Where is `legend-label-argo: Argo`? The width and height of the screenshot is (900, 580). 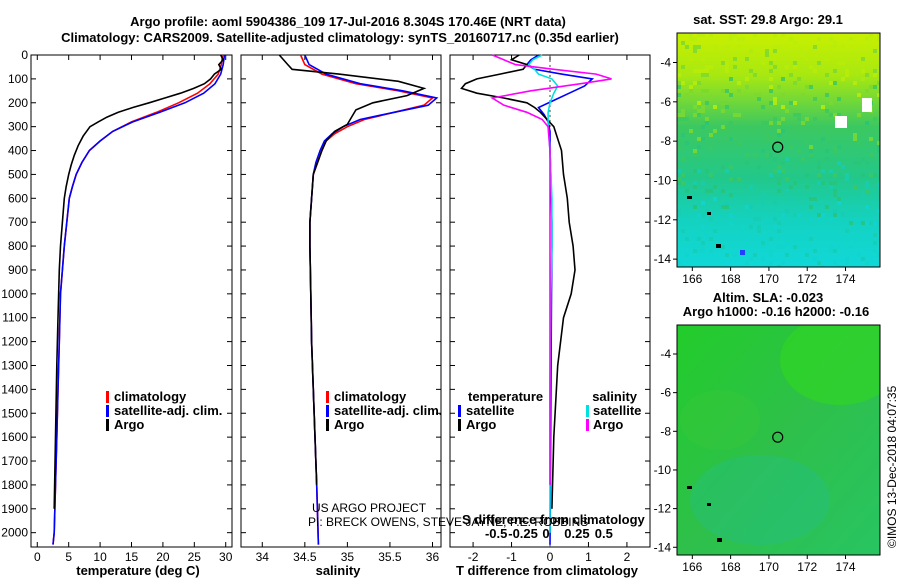 legend-label-argo: Argo is located at coordinates (349, 424).